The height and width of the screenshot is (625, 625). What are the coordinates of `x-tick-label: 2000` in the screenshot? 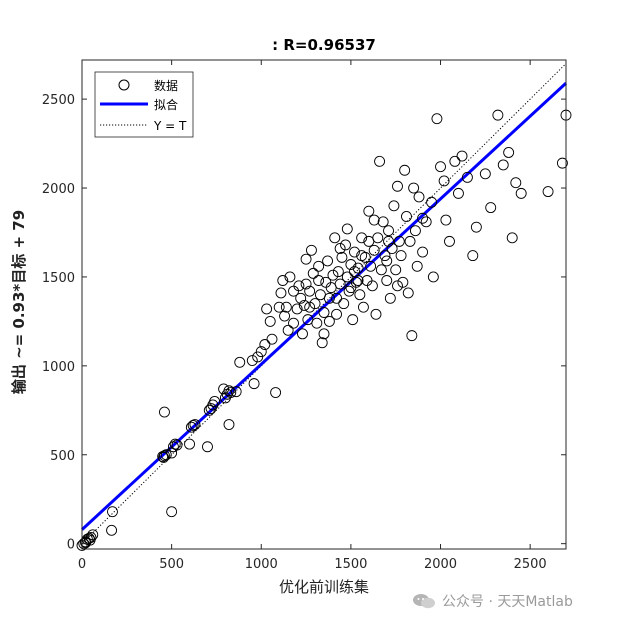 It's located at (440, 564).